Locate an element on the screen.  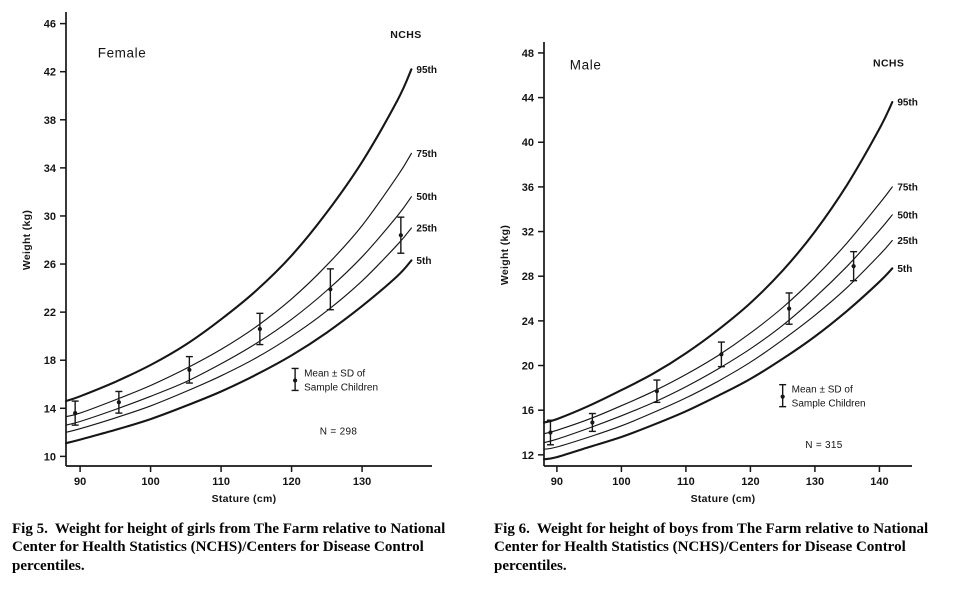
y-tick-label: 48 is located at coordinates (528, 54).